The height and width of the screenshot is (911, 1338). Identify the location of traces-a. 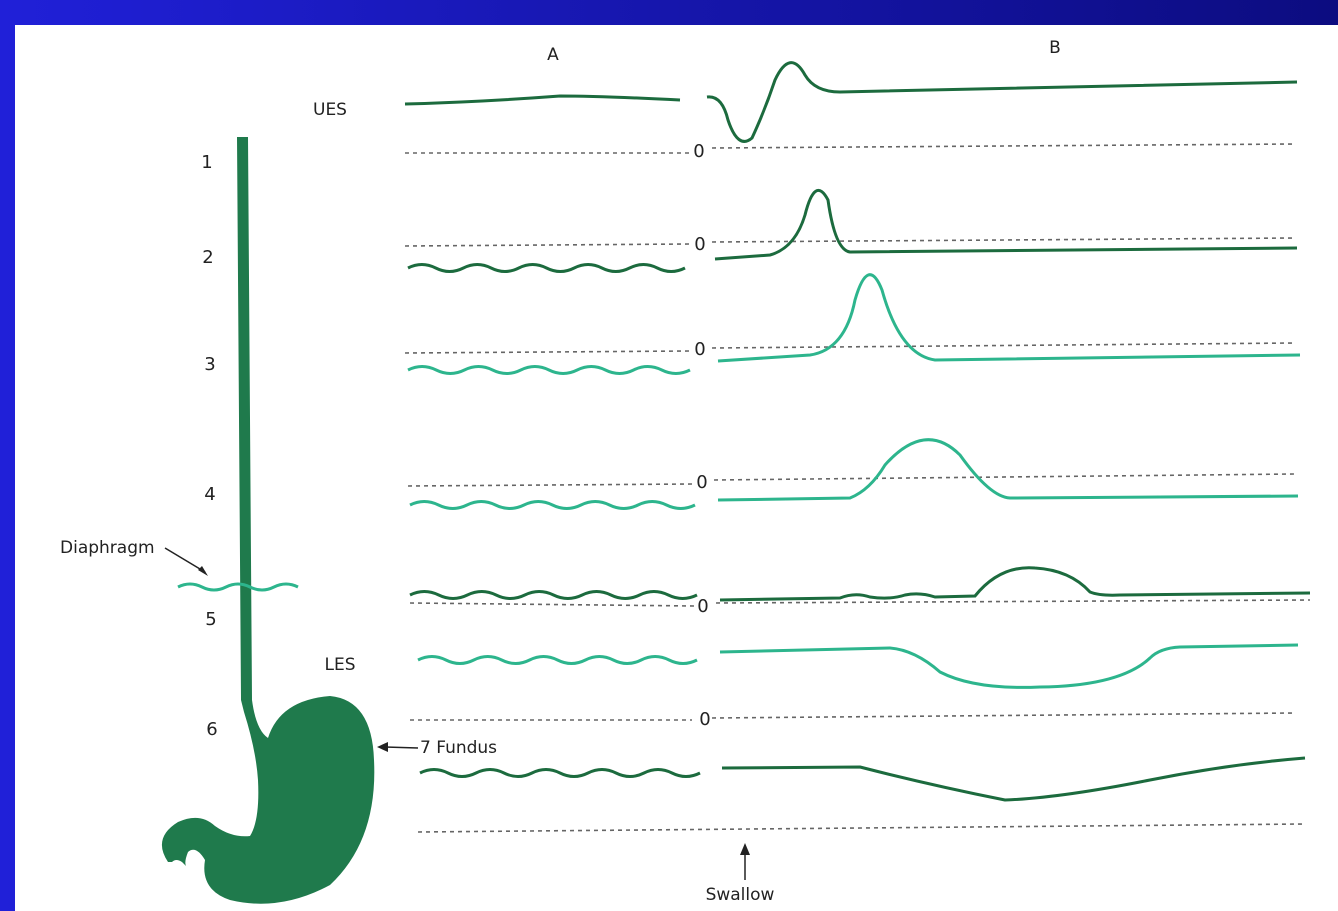
(554, 520).